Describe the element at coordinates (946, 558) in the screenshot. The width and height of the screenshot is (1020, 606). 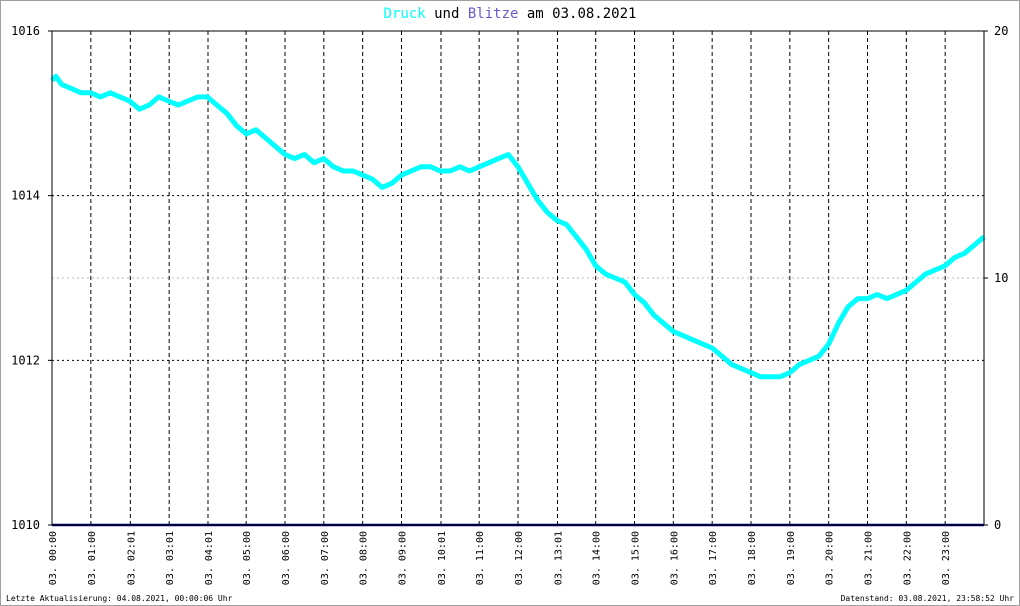
I see `x-tick-label: 03. 23:00` at that location.